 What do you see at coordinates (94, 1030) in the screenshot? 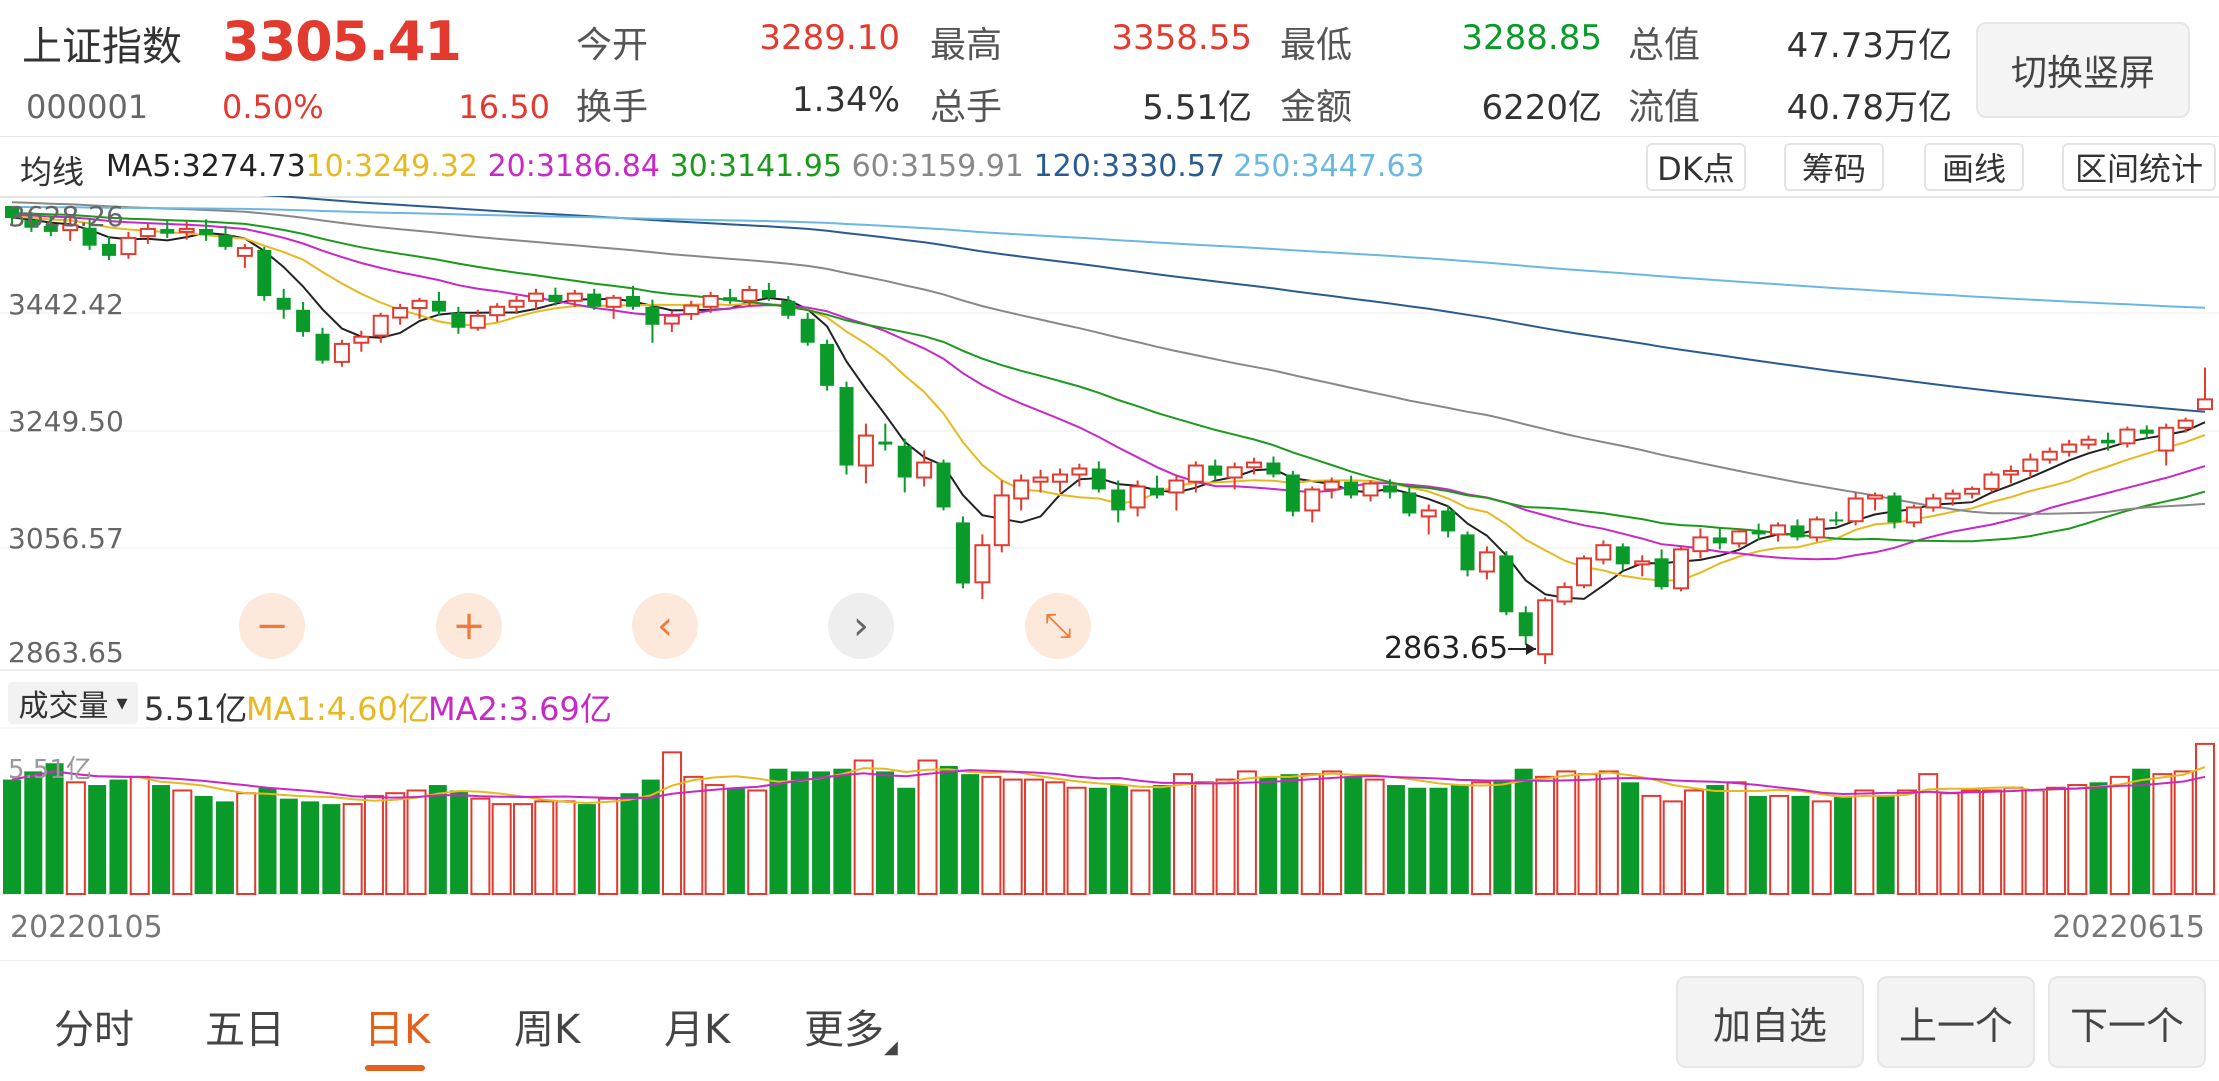
I see `tab-intraday: 分时` at bounding box center [94, 1030].